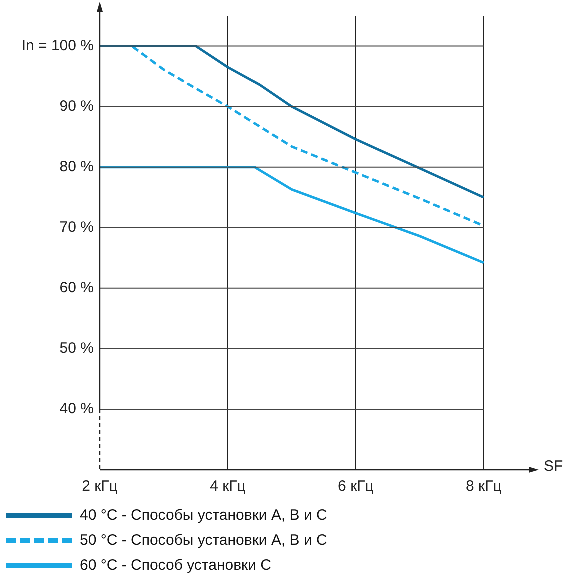  Describe the element at coordinates (484, 487) in the screenshot. I see `x-tick-label: 8 кГц` at that location.